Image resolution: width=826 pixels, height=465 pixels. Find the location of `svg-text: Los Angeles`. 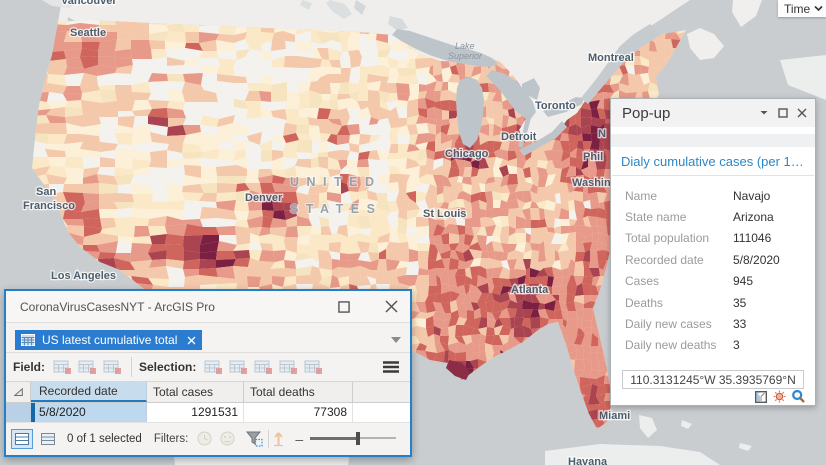

svg-text: Los Angeles is located at coordinates (83, 276).